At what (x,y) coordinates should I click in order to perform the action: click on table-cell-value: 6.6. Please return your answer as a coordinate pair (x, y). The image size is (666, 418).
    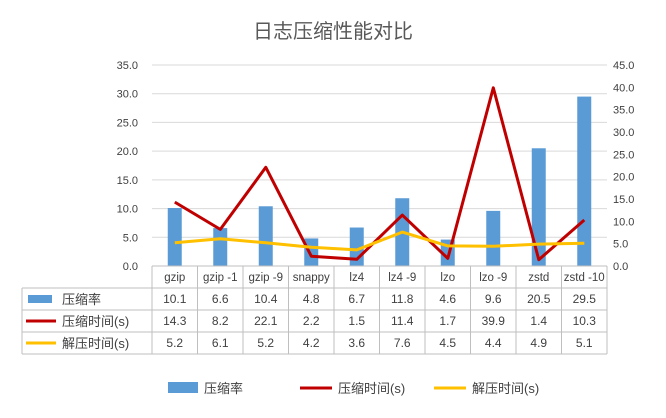
    Looking at the image, I should click on (220, 299).